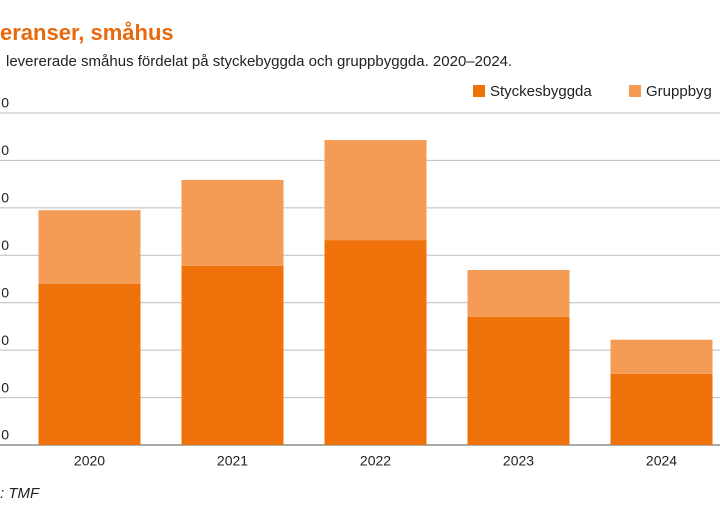 The width and height of the screenshot is (720, 531). What do you see at coordinates (518, 461) in the screenshot?
I see `x-tick-label: 2023` at bounding box center [518, 461].